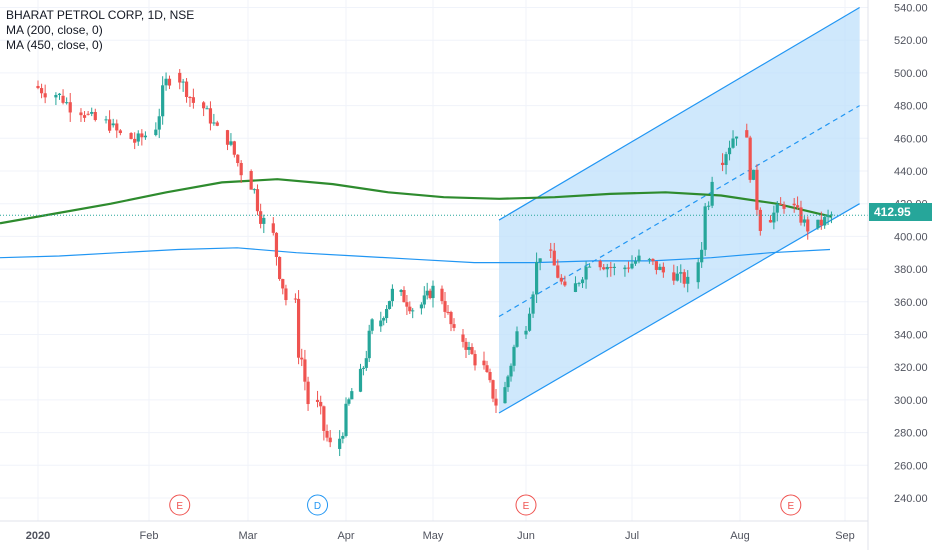 The image size is (932, 550). Describe the element at coordinates (54, 30) in the screenshot. I see `legend-ma-200: MA (200, close, 0)` at that location.